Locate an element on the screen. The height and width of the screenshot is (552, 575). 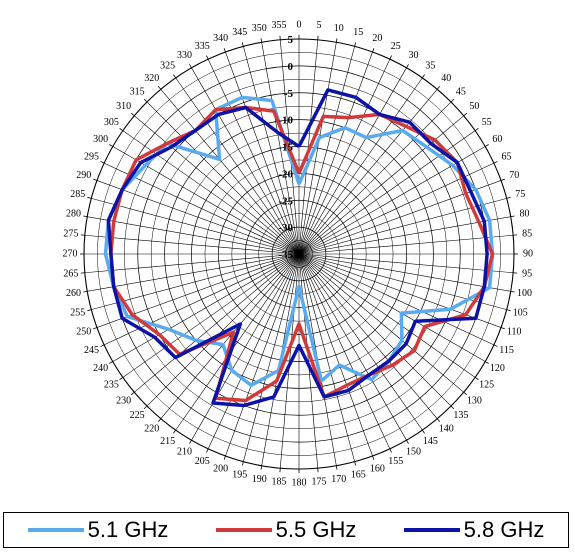
angle-tick-label: 240 is located at coordinates (100, 368).